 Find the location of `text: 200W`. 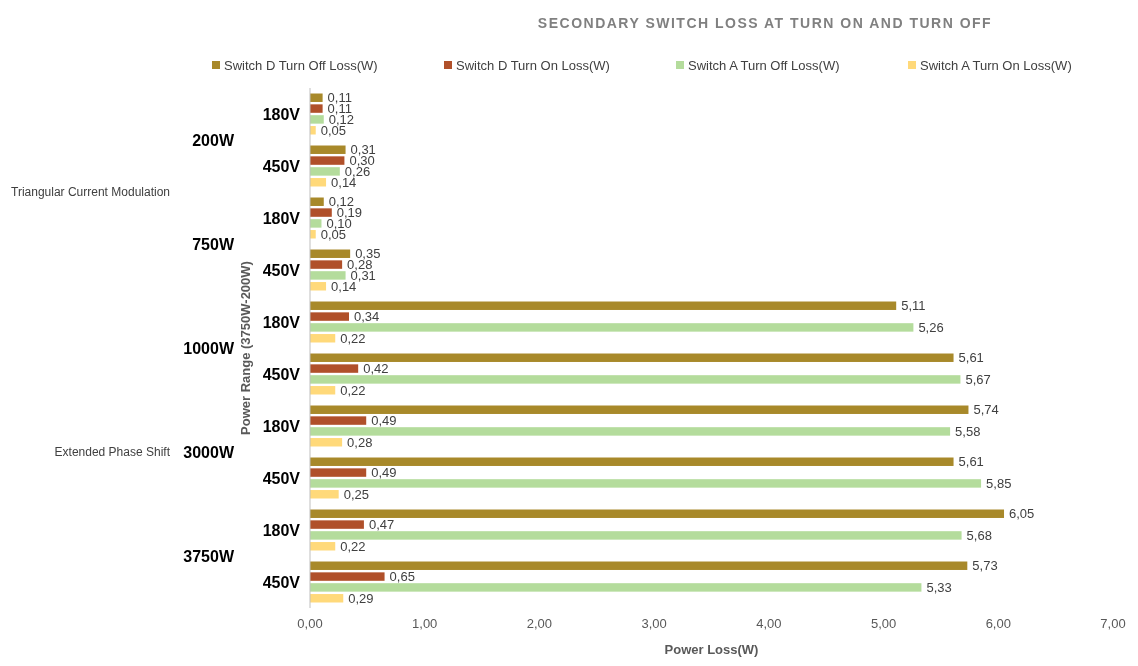

text: 200W is located at coordinates (213, 140).